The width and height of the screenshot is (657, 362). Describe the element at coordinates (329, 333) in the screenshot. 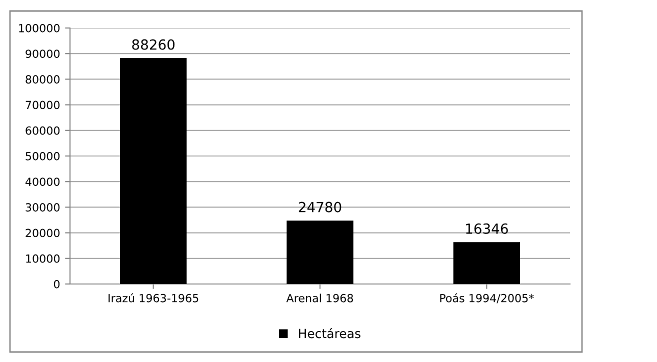

I see `legend-label: Hectáreas` at that location.